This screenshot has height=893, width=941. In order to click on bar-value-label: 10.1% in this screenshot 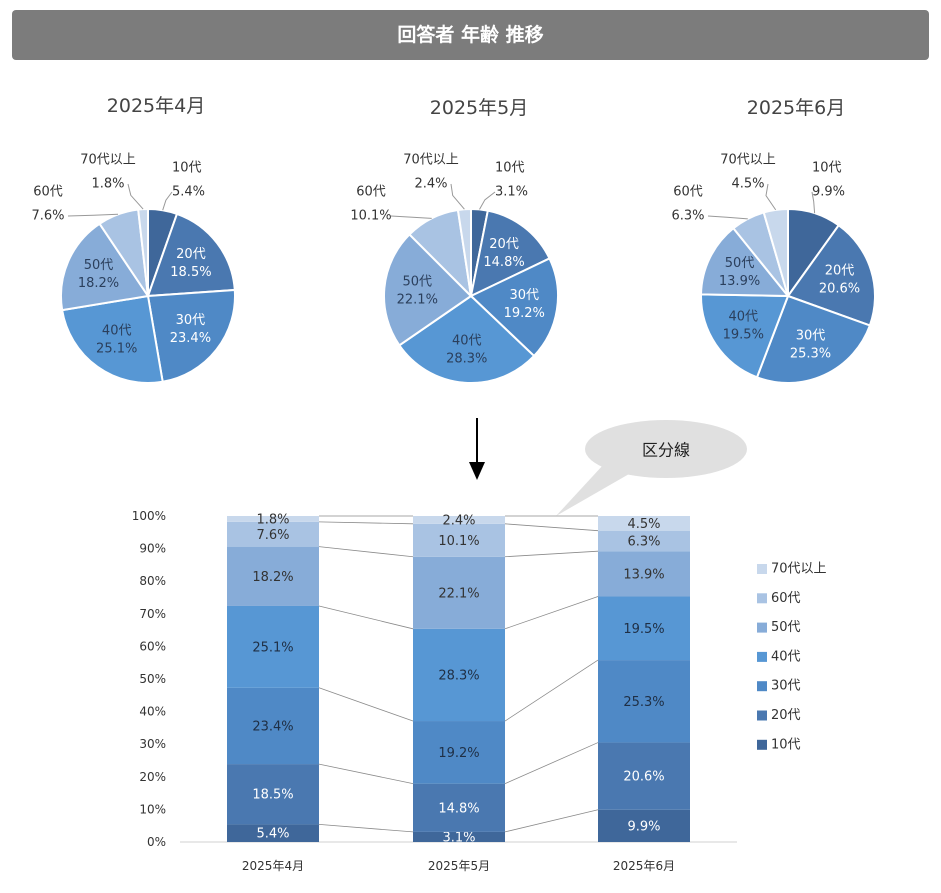, I will do `click(458, 541)`.